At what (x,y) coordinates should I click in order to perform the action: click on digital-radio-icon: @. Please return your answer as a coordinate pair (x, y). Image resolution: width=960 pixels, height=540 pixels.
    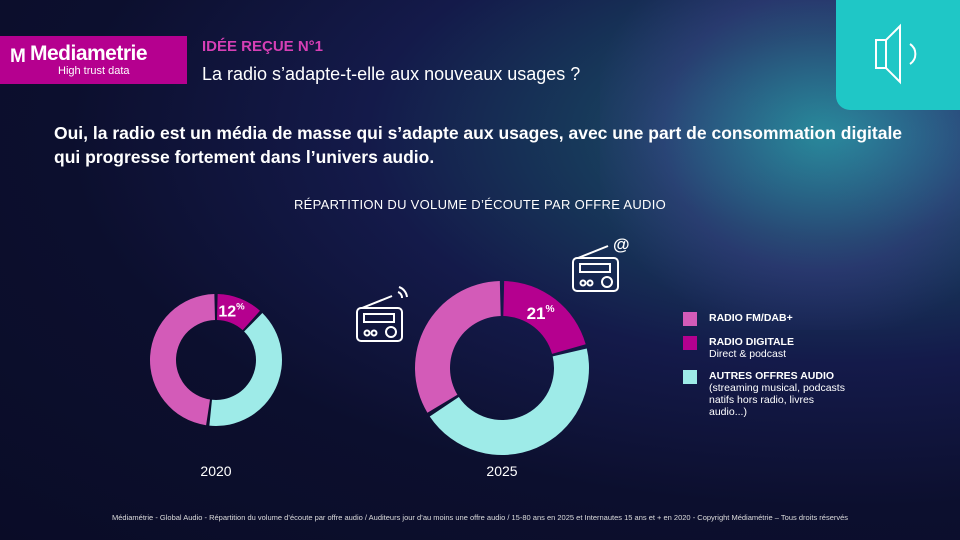
    Looking at the image, I should click on (601, 263).